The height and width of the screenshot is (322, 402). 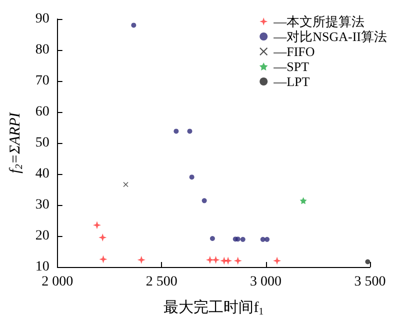 I want to click on y-tick-label: 70, so click(x=42, y=81).